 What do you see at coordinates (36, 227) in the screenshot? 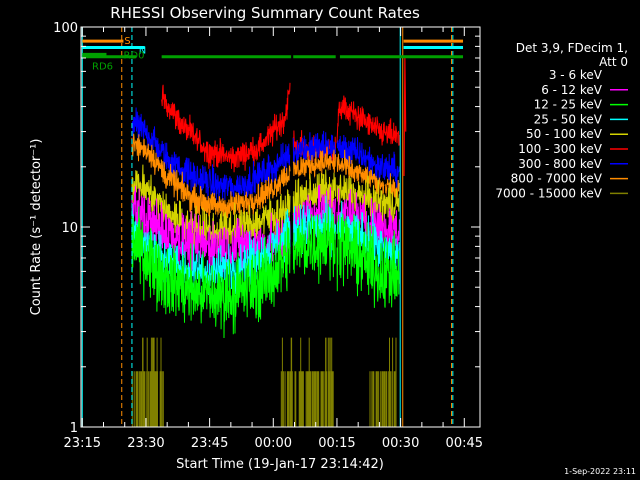
I see `y-axis-label: Count Rate (s⁻¹ detector⁻¹)` at bounding box center [36, 227].